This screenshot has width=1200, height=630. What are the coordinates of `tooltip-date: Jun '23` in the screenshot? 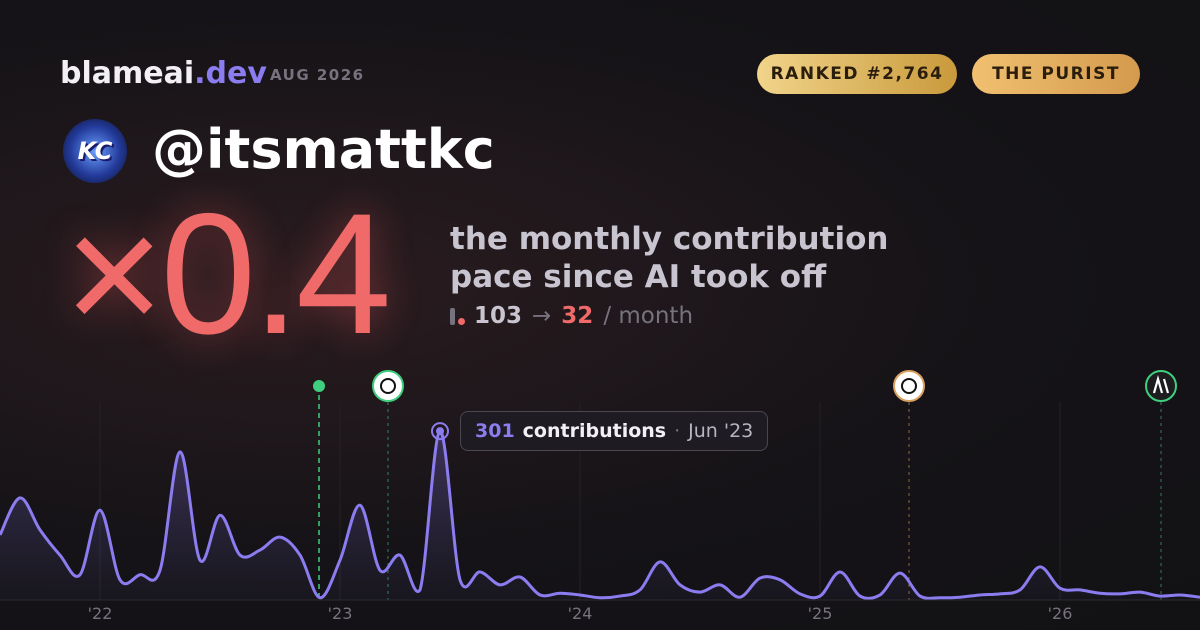 It's located at (721, 431).